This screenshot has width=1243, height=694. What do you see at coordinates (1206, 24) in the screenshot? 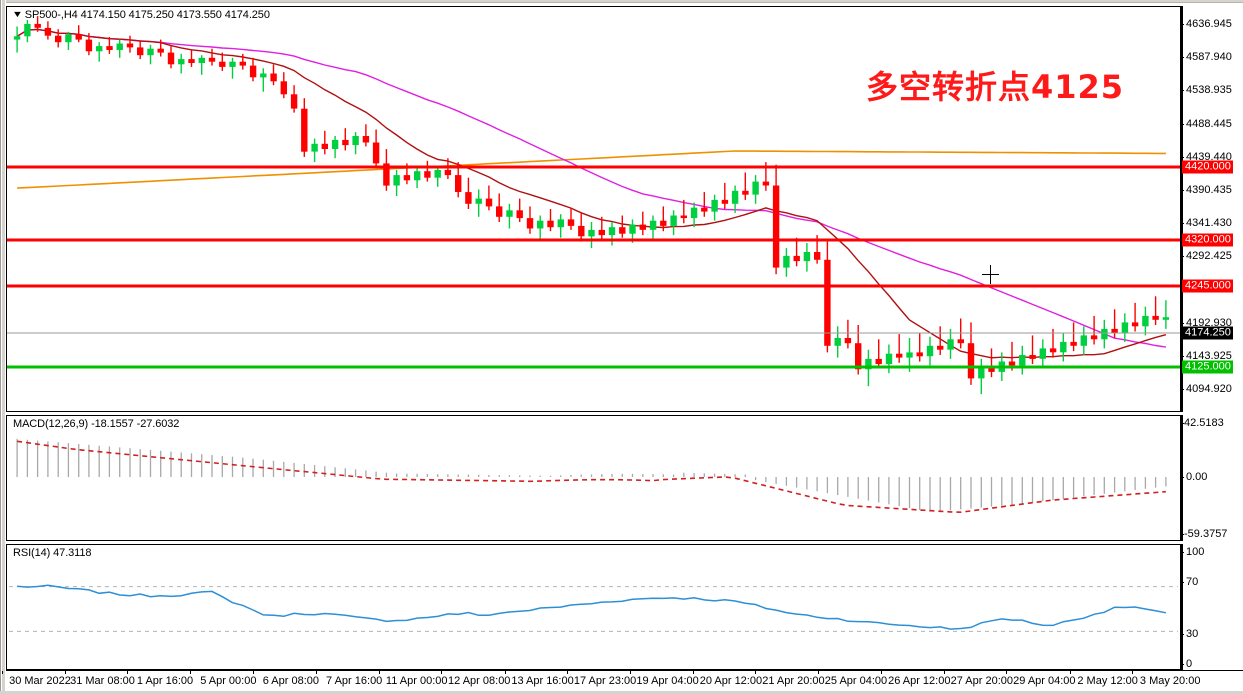
I see `price-axis-tick: 4636.945` at bounding box center [1206, 24].